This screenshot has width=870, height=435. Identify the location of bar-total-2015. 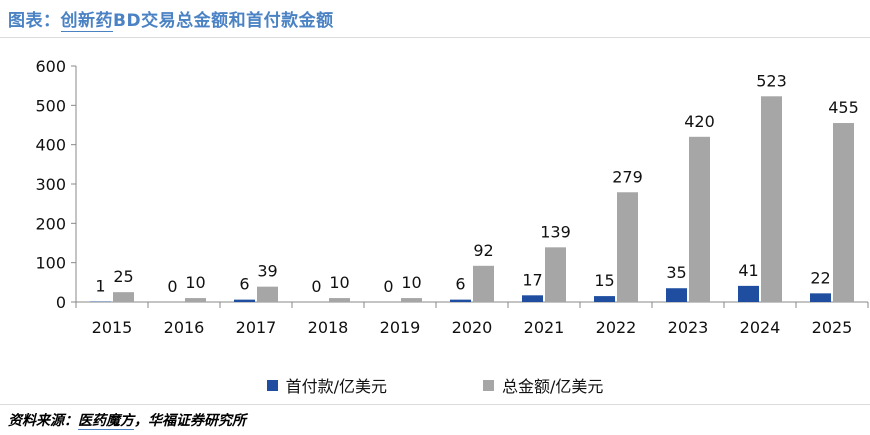
(123, 297).